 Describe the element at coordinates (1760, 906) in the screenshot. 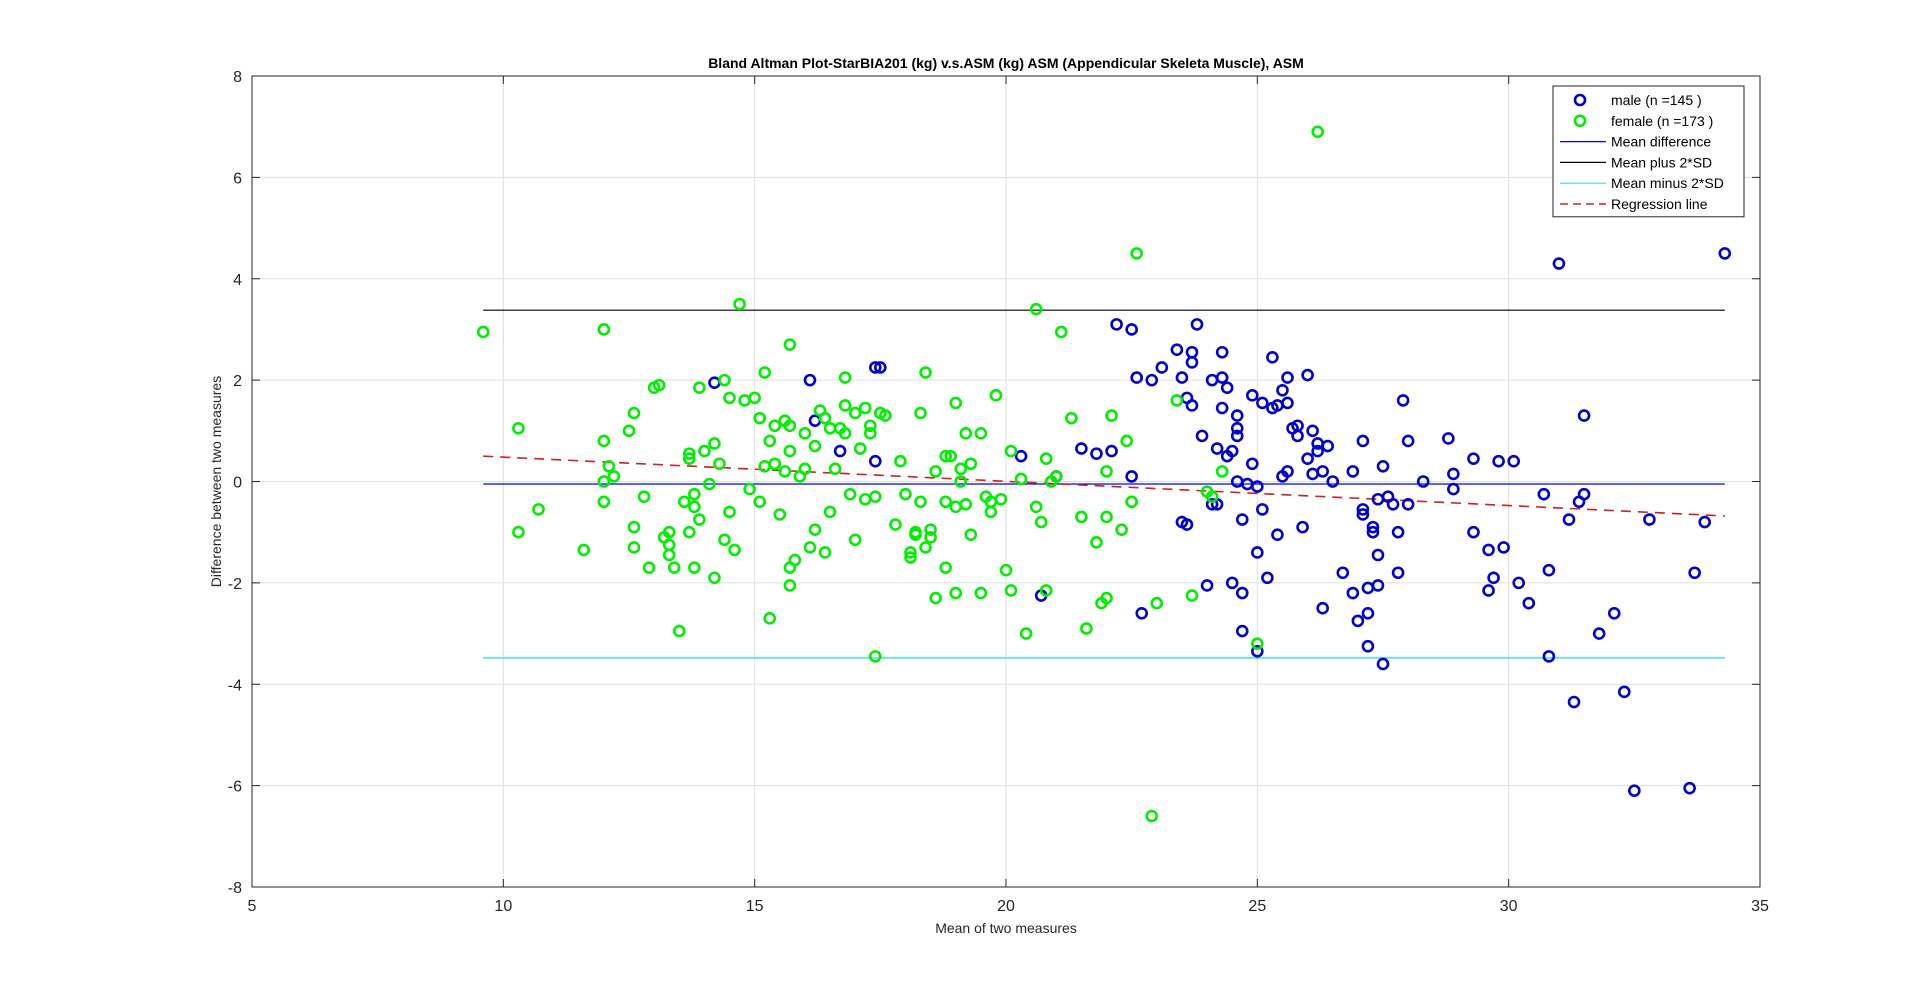

I see `x-tick-label: 35` at that location.